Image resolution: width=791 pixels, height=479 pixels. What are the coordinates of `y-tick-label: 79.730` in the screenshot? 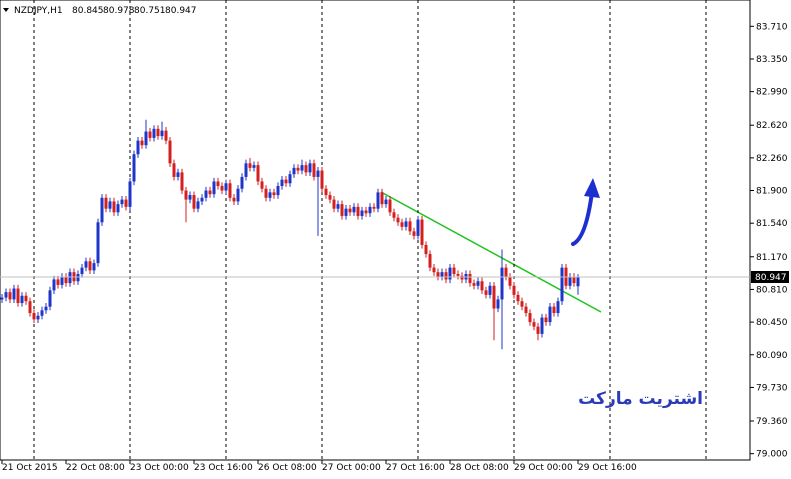 It's located at (772, 388).